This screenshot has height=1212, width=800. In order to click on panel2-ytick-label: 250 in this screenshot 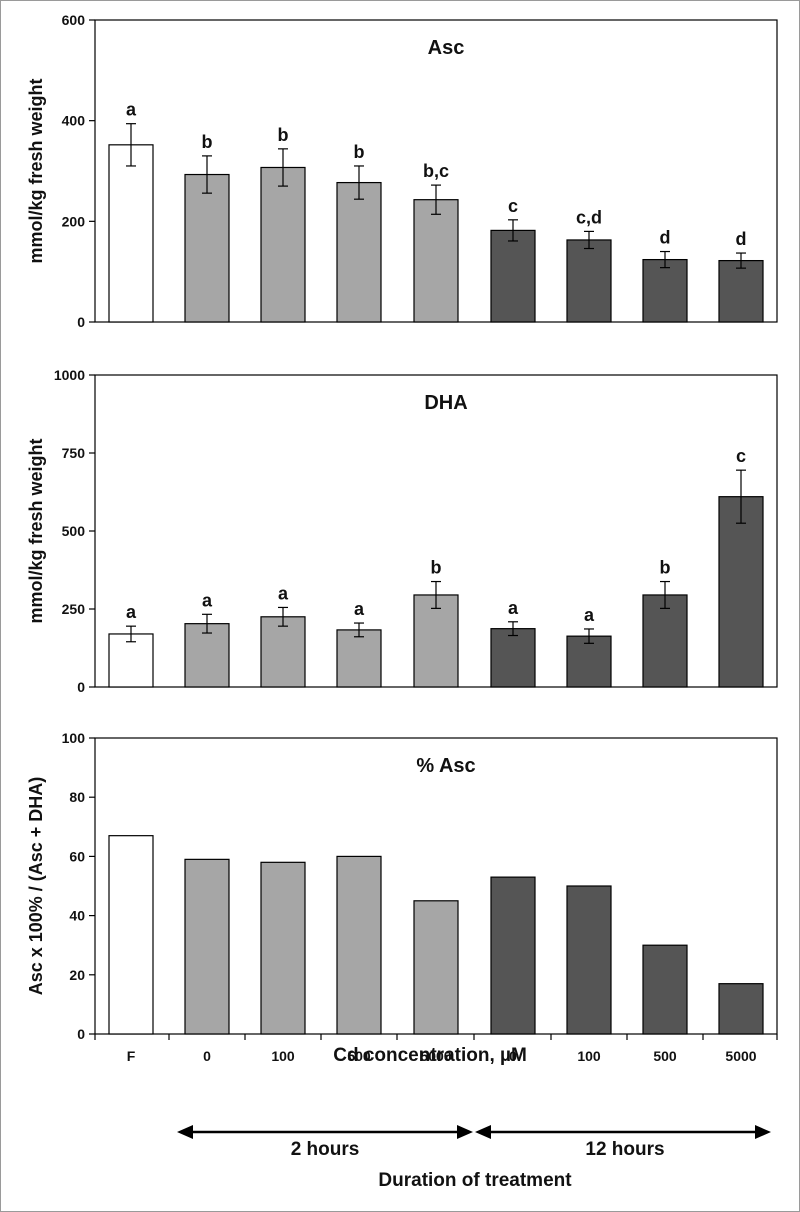, I will do `click(74, 609)`.